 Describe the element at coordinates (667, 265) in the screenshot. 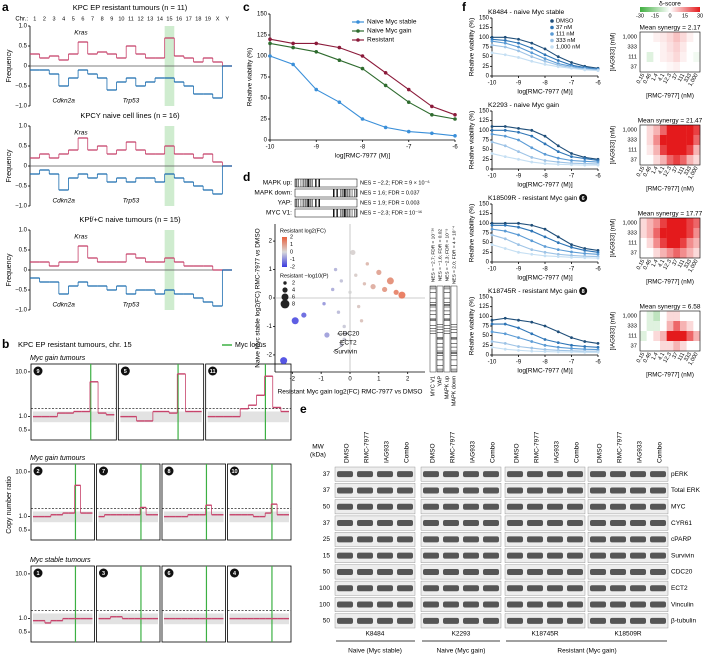

I see `heat-col-label: 12.3` at that location.